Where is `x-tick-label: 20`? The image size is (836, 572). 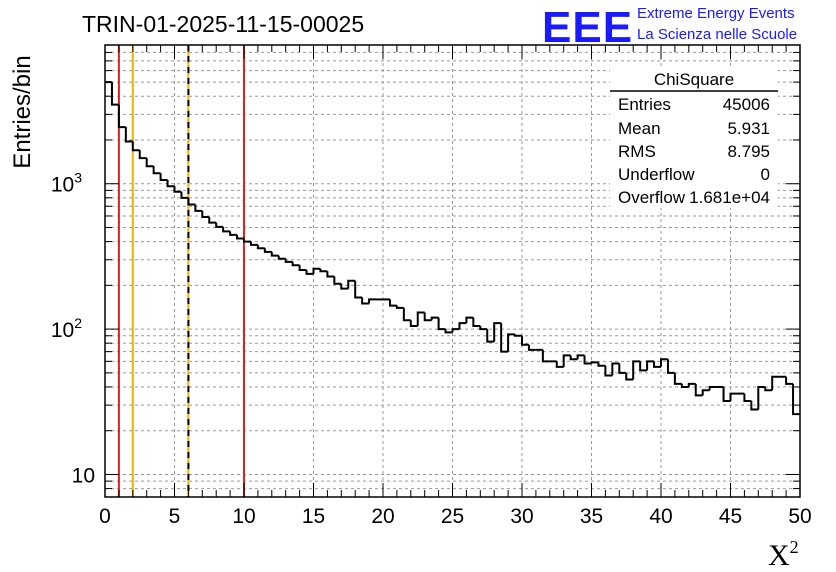
x-tick-label: 20 is located at coordinates (382, 516).